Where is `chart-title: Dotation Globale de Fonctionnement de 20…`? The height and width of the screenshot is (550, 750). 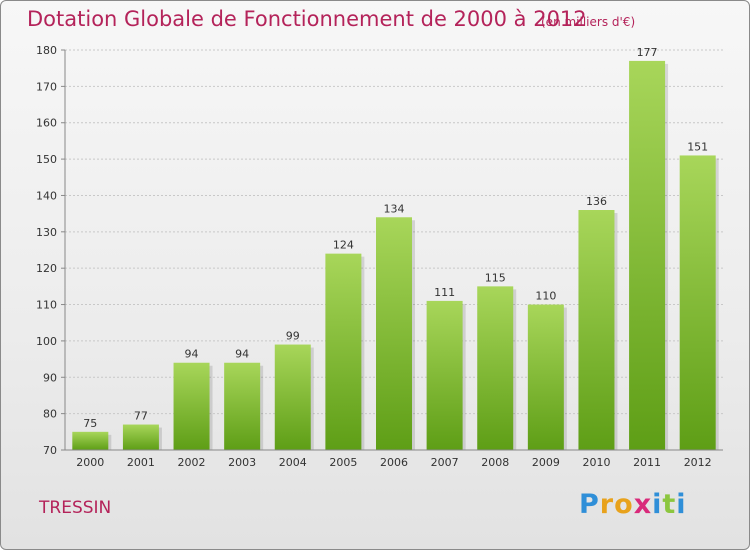
chart-title: Dotation Globale de Fonctionnement de 20… is located at coordinates (307, 19).